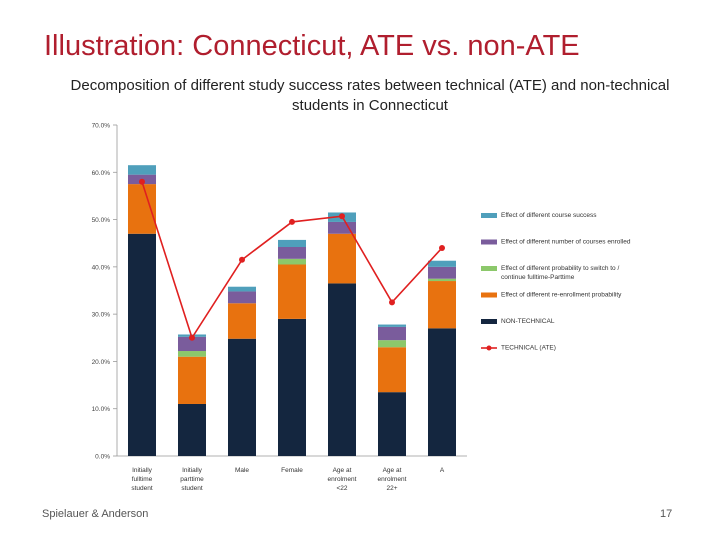 Image resolution: width=720 pixels, height=540 pixels. What do you see at coordinates (95, 514) in the screenshot?
I see `footer-author: Spielauer & Anderson` at bounding box center [95, 514].